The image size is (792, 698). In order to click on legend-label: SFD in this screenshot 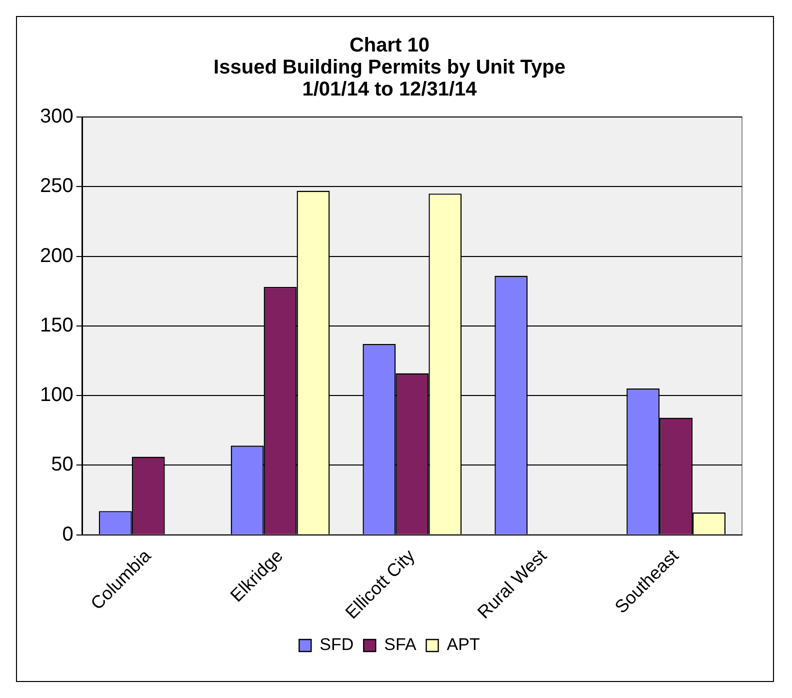, I will do `click(337, 644)`.